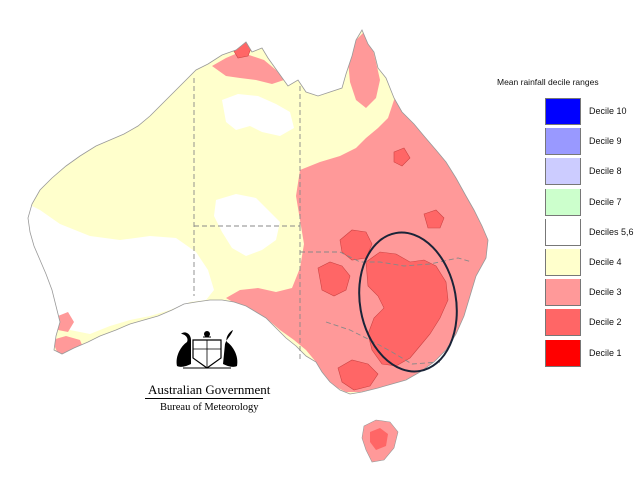 This screenshot has width=640, height=480. I want to click on decile56-western-region, so click(121, 267).